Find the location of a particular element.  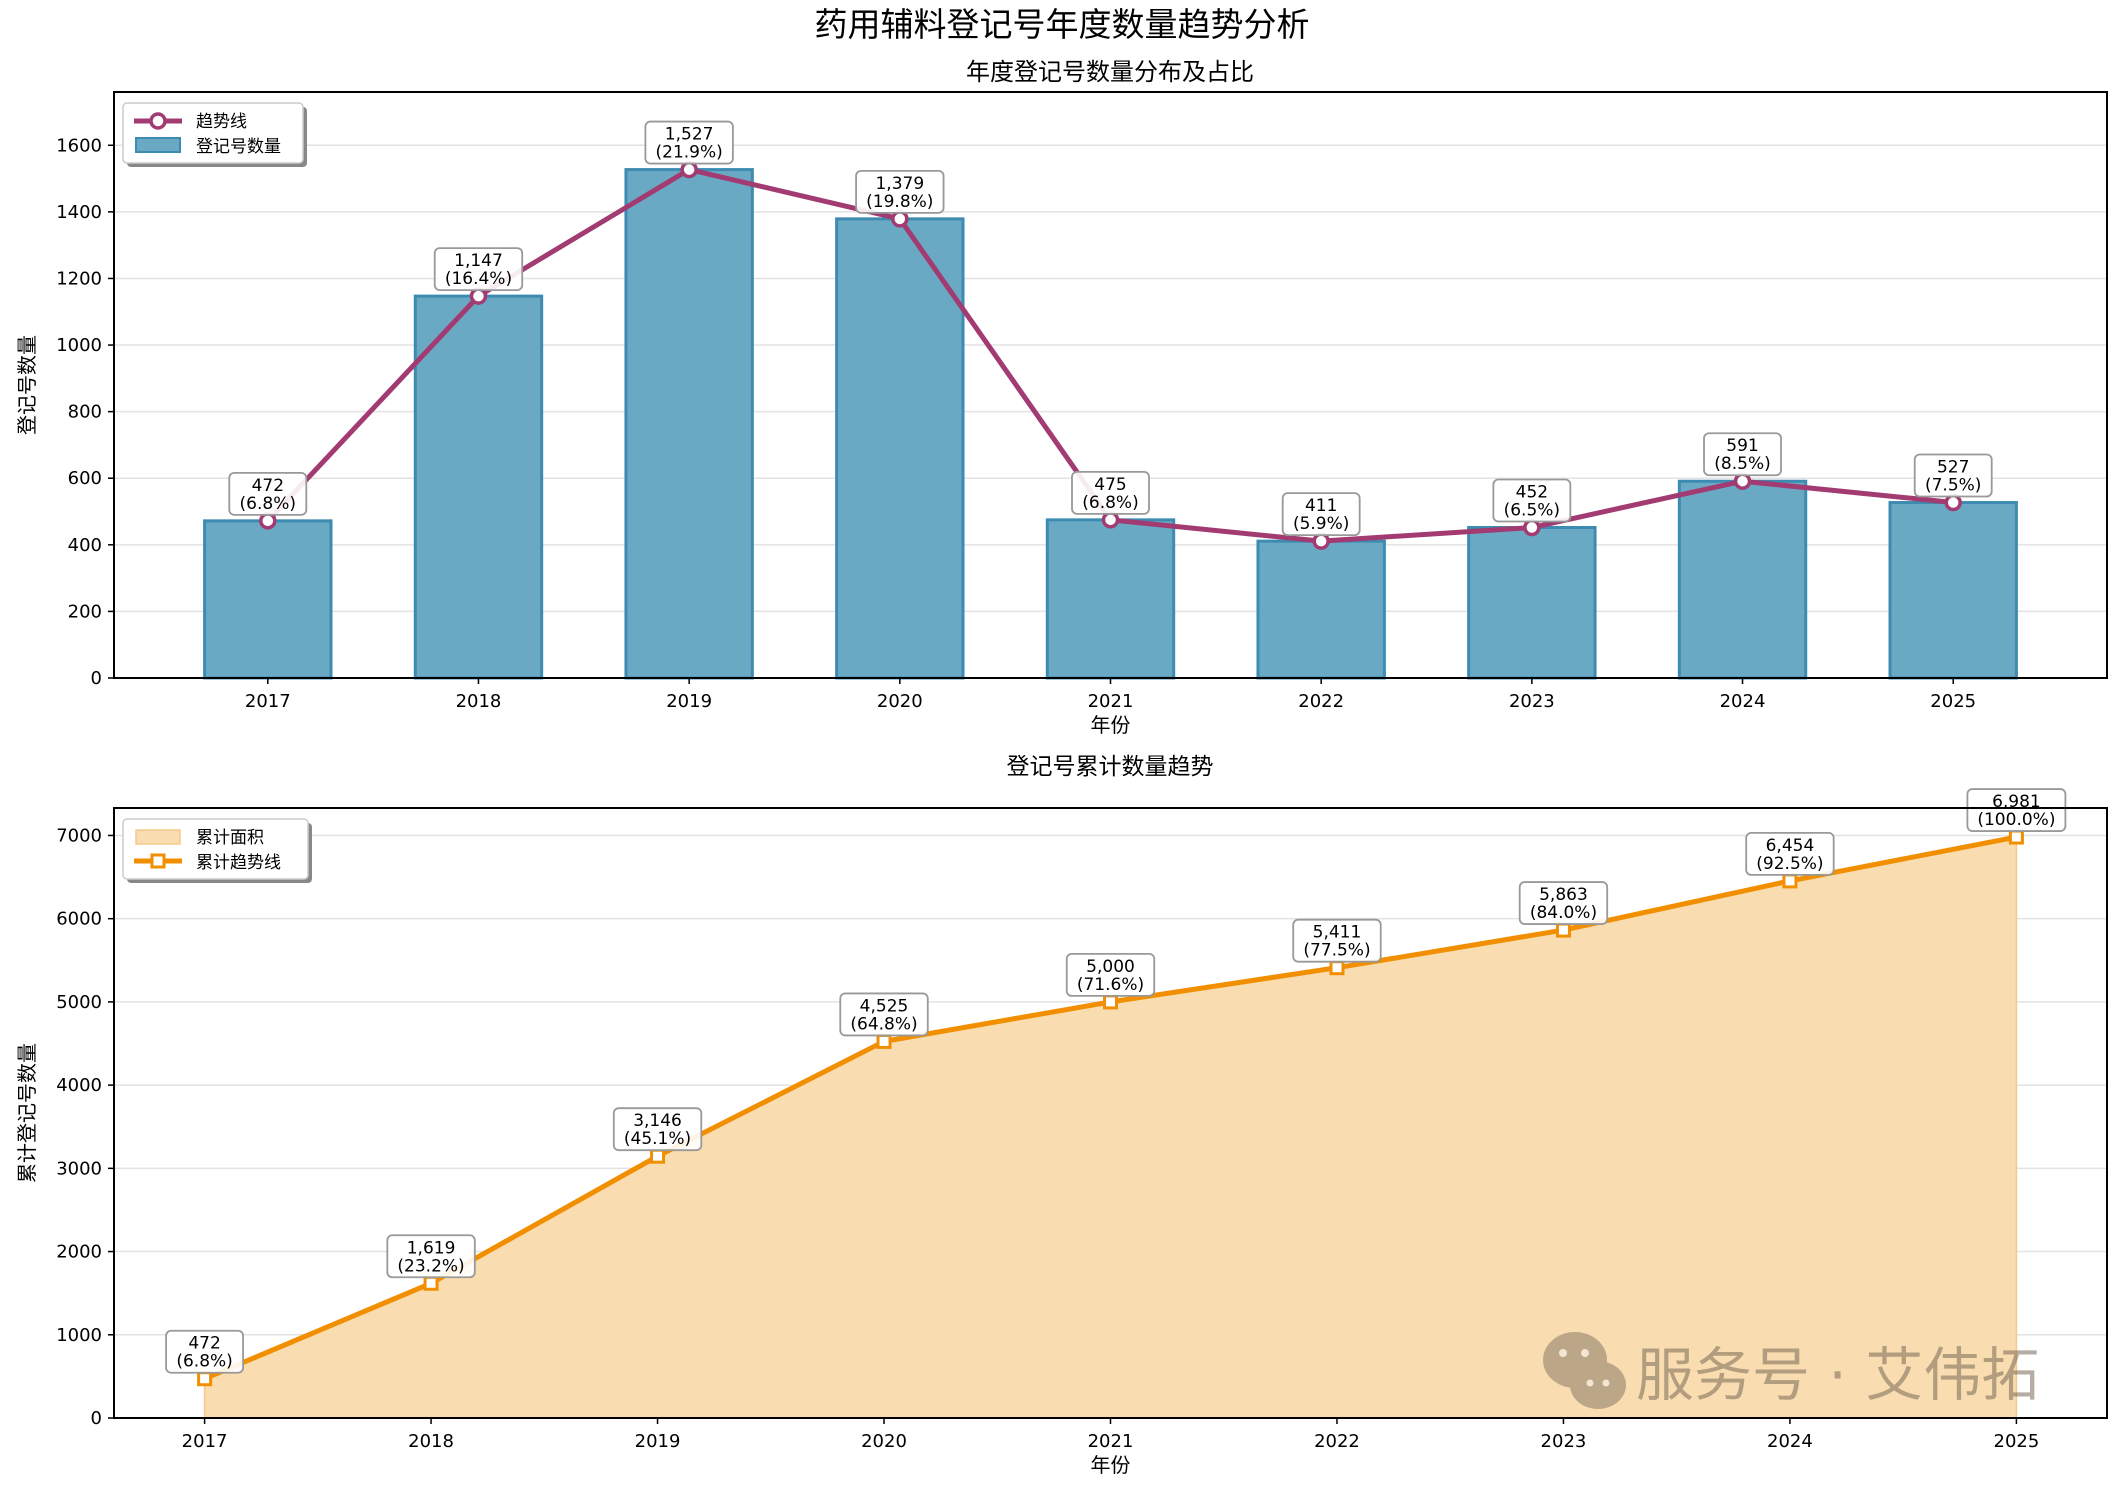

y-tick-label: 6000 is located at coordinates (79, 919).